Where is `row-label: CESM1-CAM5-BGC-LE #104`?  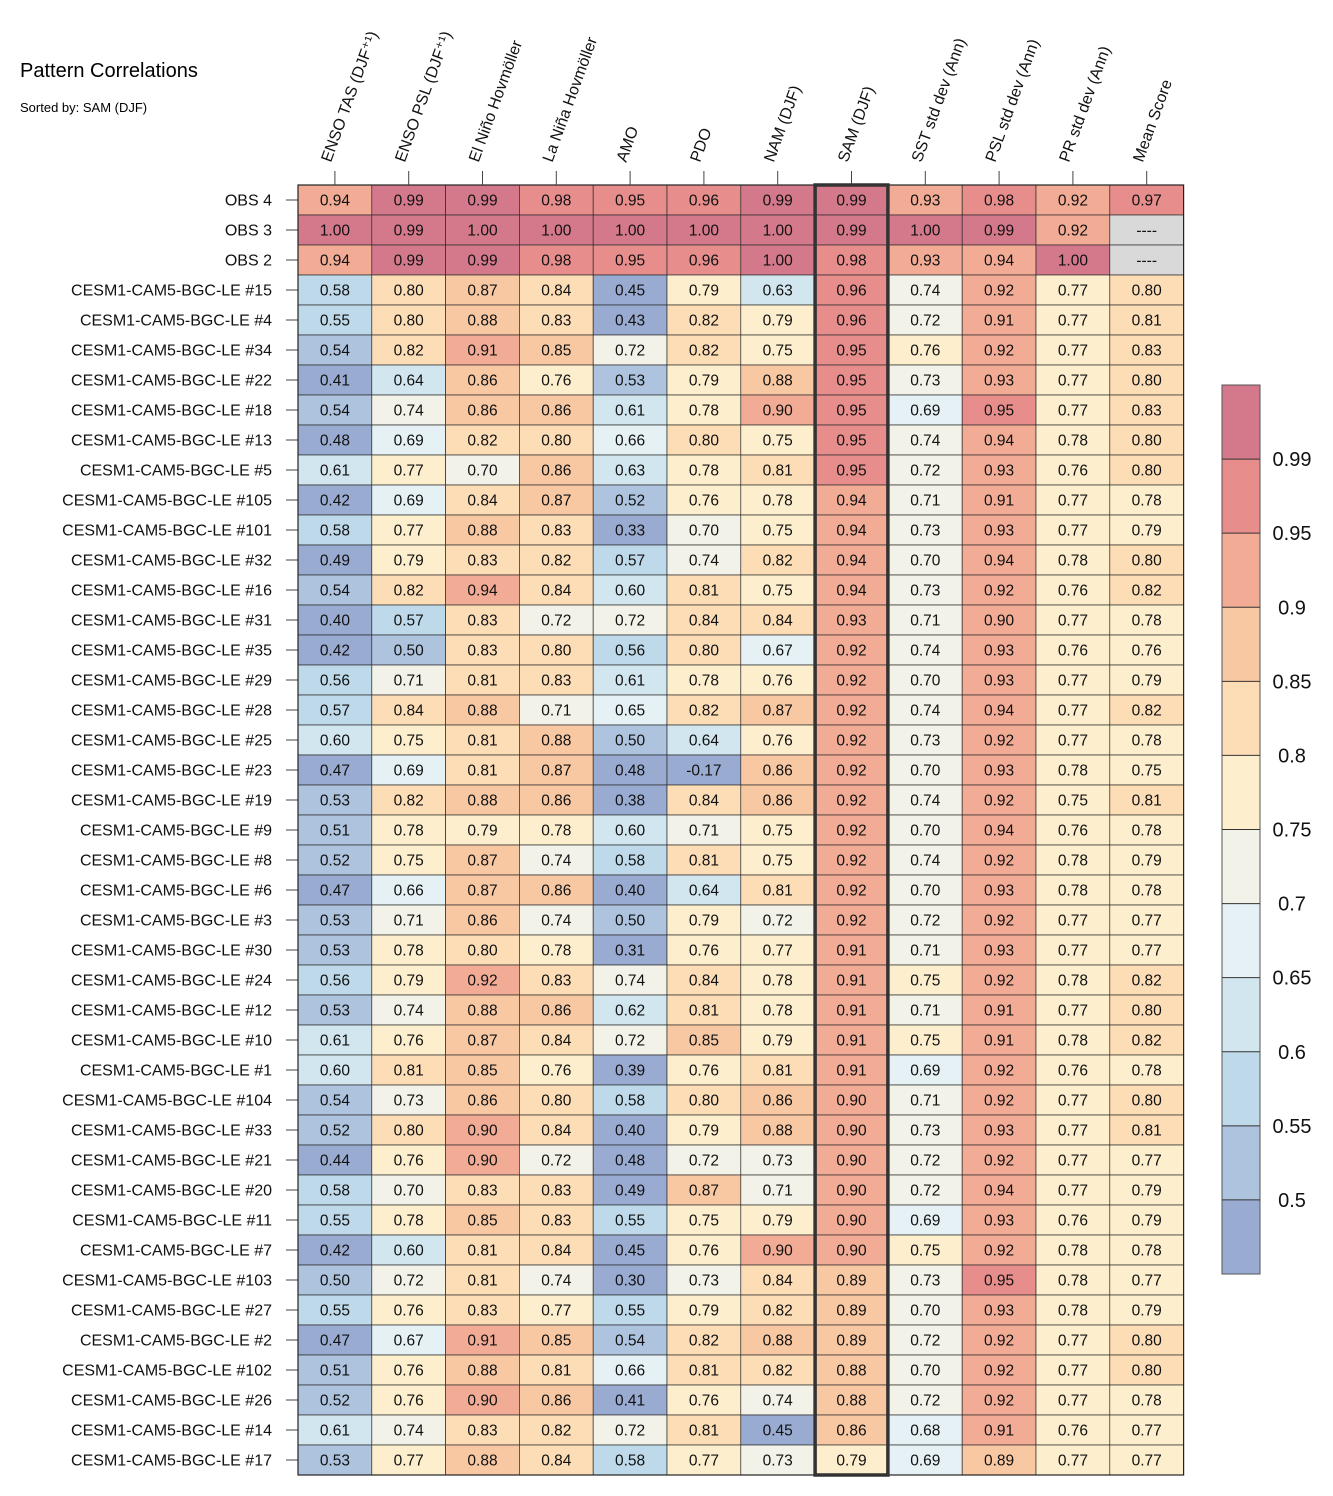
row-label: CESM1-CAM5-BGC-LE #104 is located at coordinates (167, 1101).